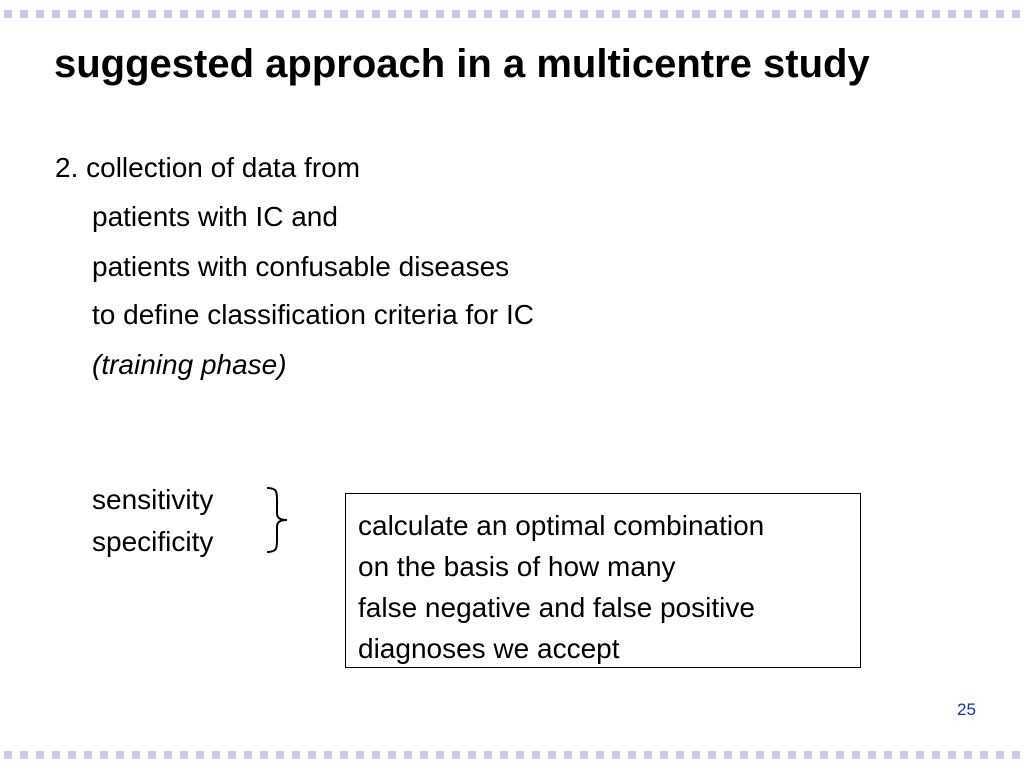 Image resolution: width=1024 pixels, height=768 pixels. What do you see at coordinates (556, 607) in the screenshot?
I see `callout-line-3: false negative and false positive` at bounding box center [556, 607].